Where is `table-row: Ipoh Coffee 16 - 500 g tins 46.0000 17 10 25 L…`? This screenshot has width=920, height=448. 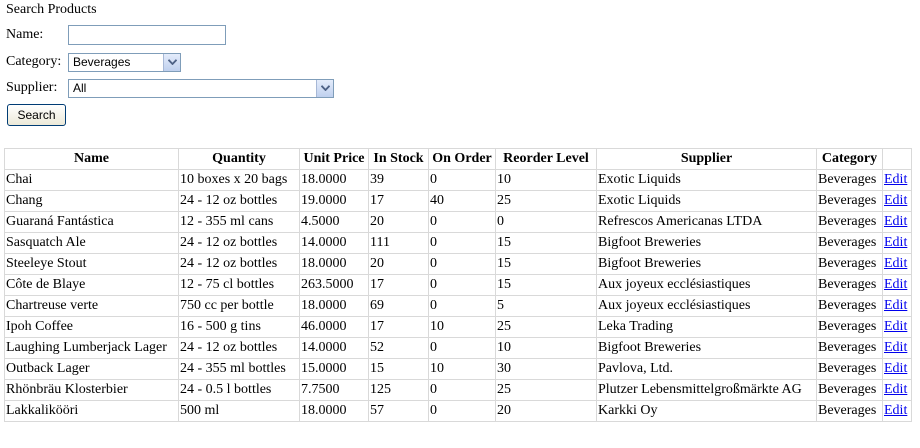 table-row: Ipoh Coffee 16 - 500 g tins 46.0000 17 10 25 L… is located at coordinates (458, 327).